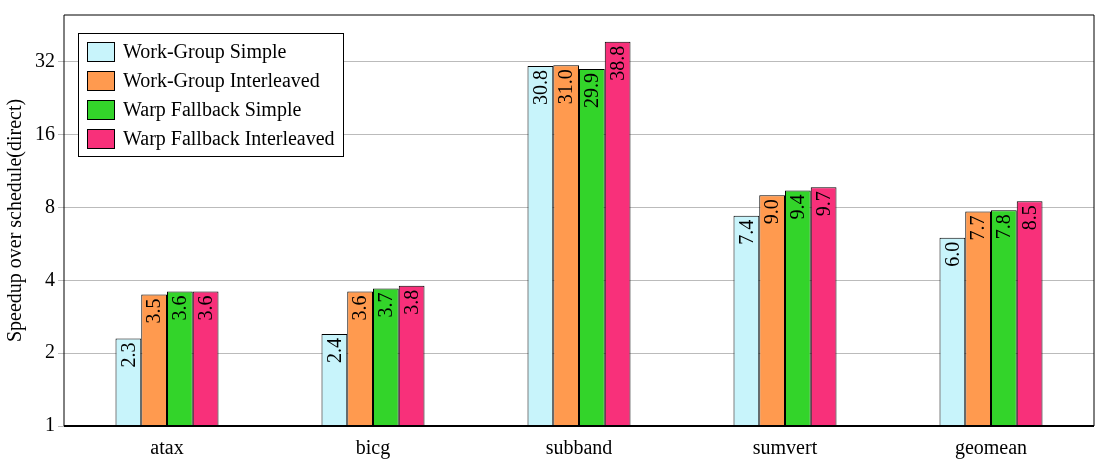 The width and height of the screenshot is (1095, 464). I want to click on data-label: 9.0, so click(771, 212).